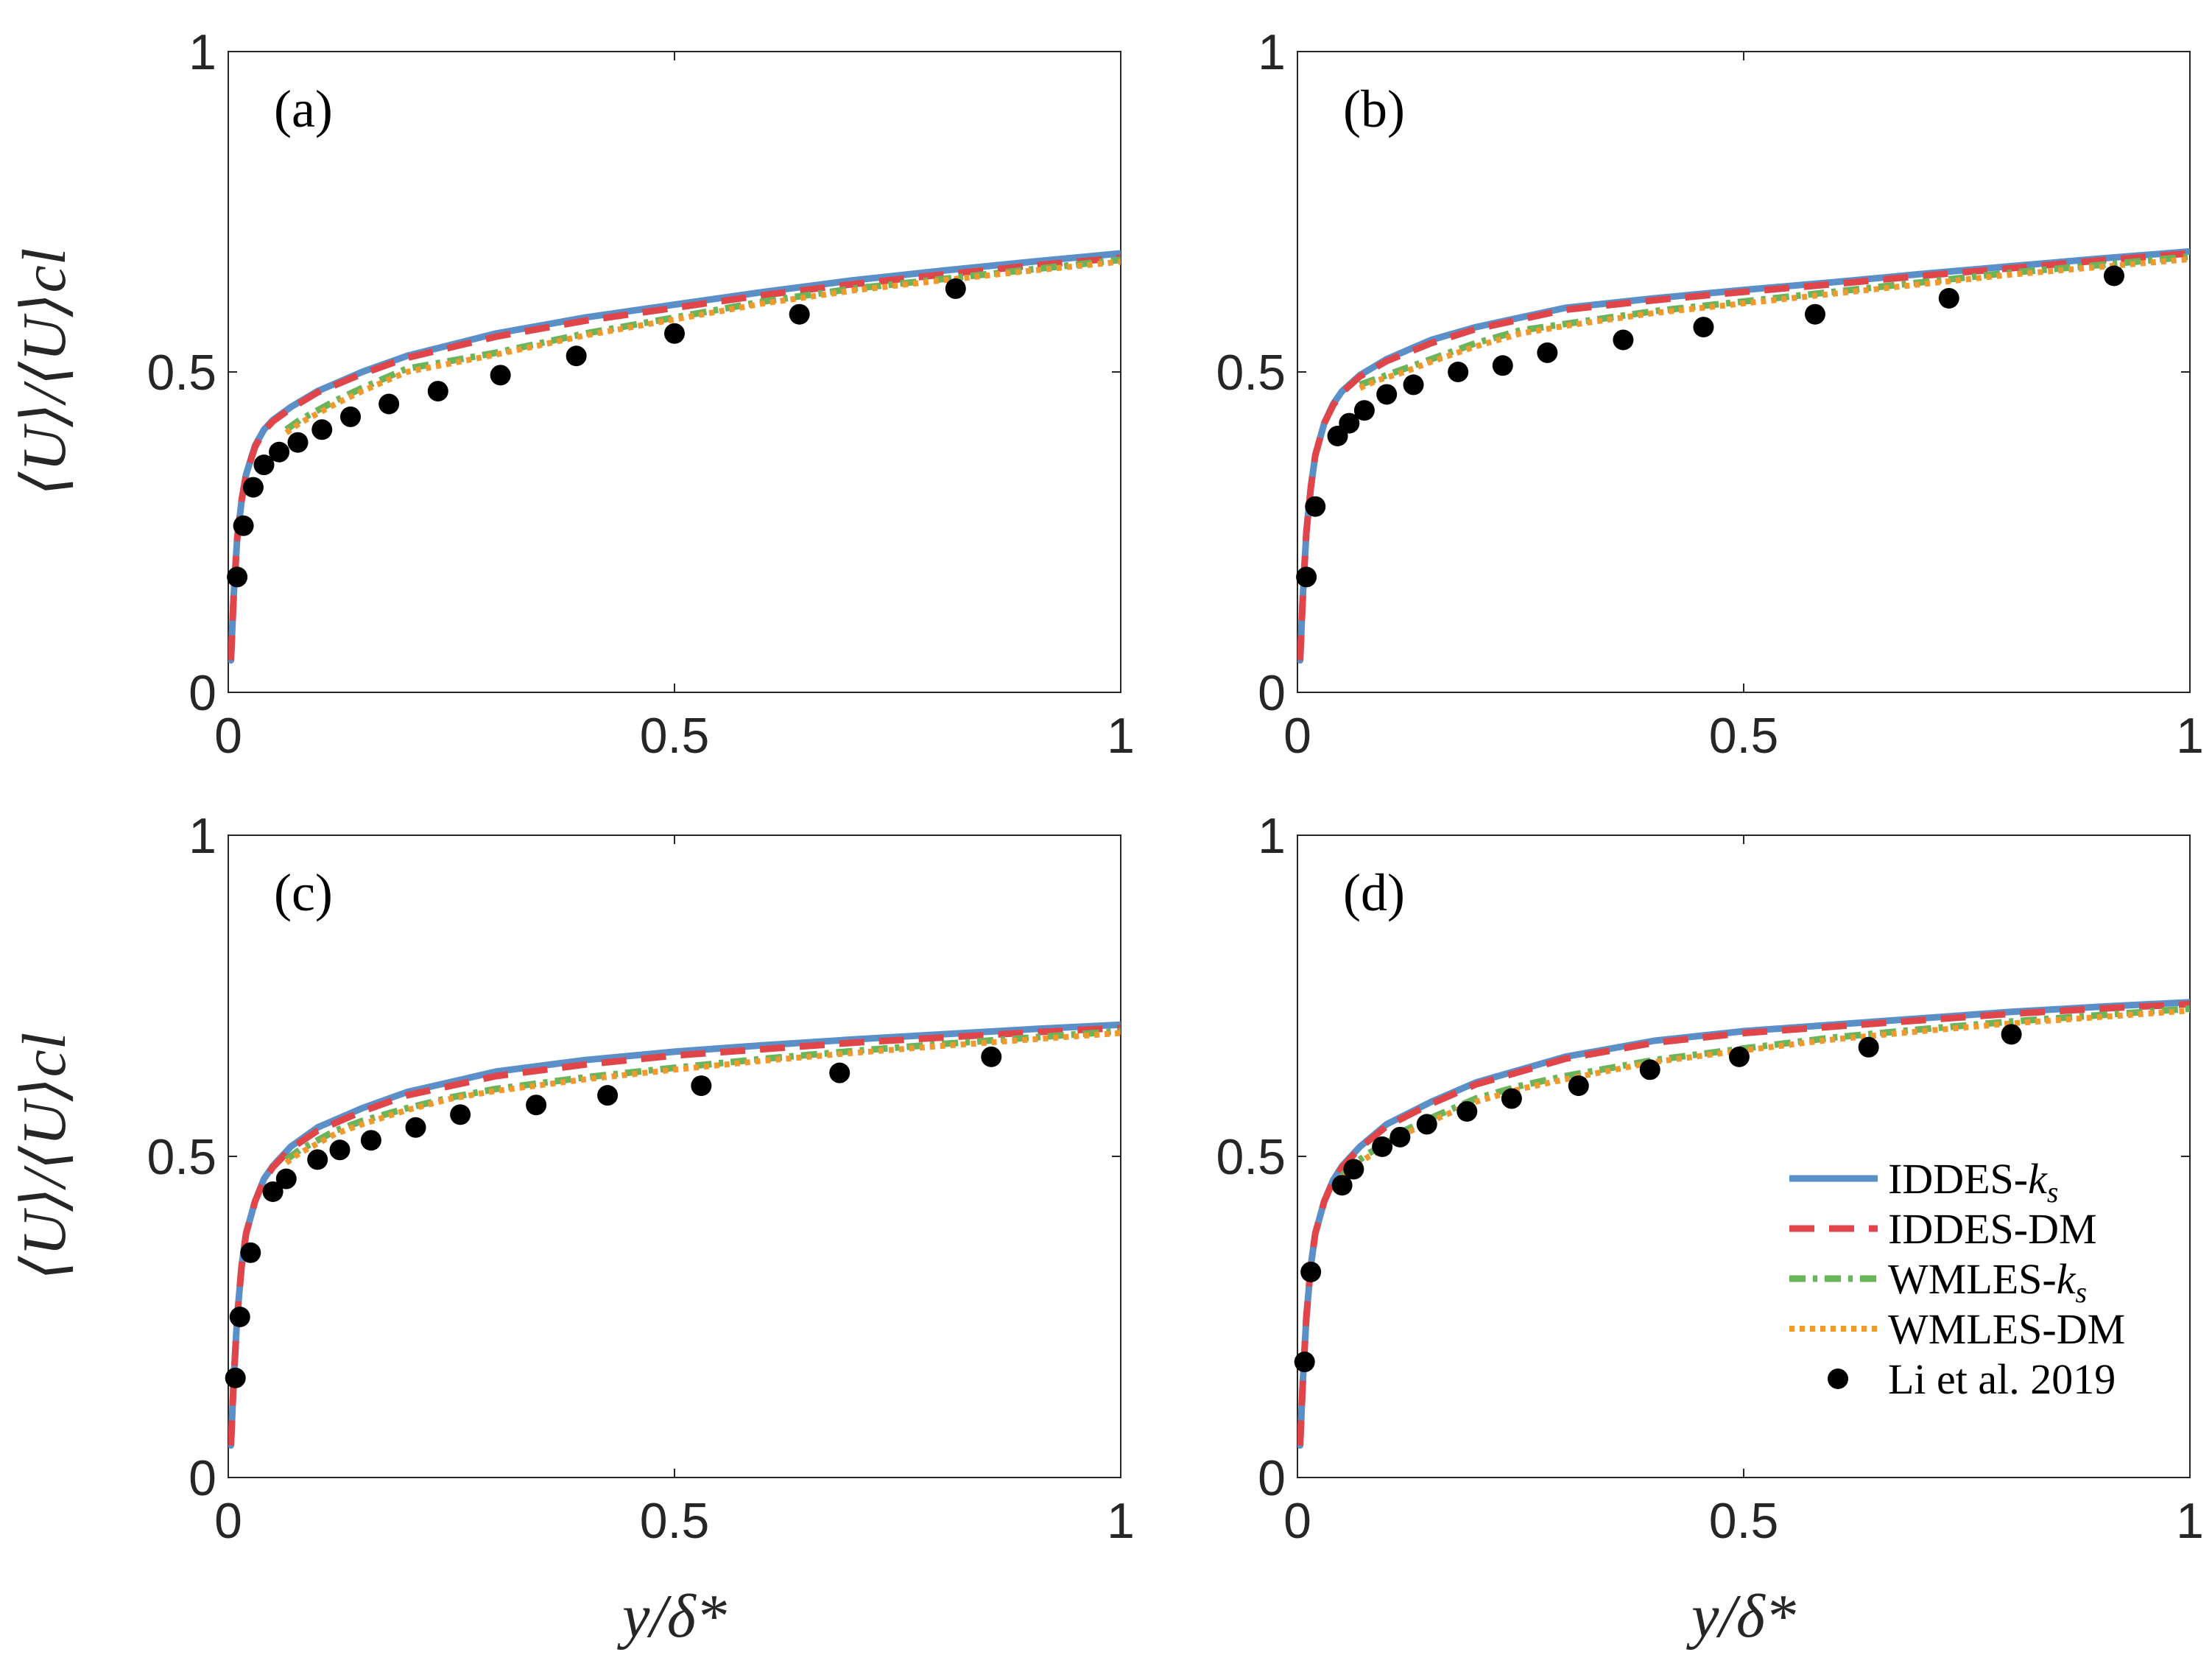 This screenshot has width=2212, height=1669. What do you see at coordinates (1987, 1282) in the screenshot?
I see `legend-label-wmles-ks: WMLES-ks` at bounding box center [1987, 1282].